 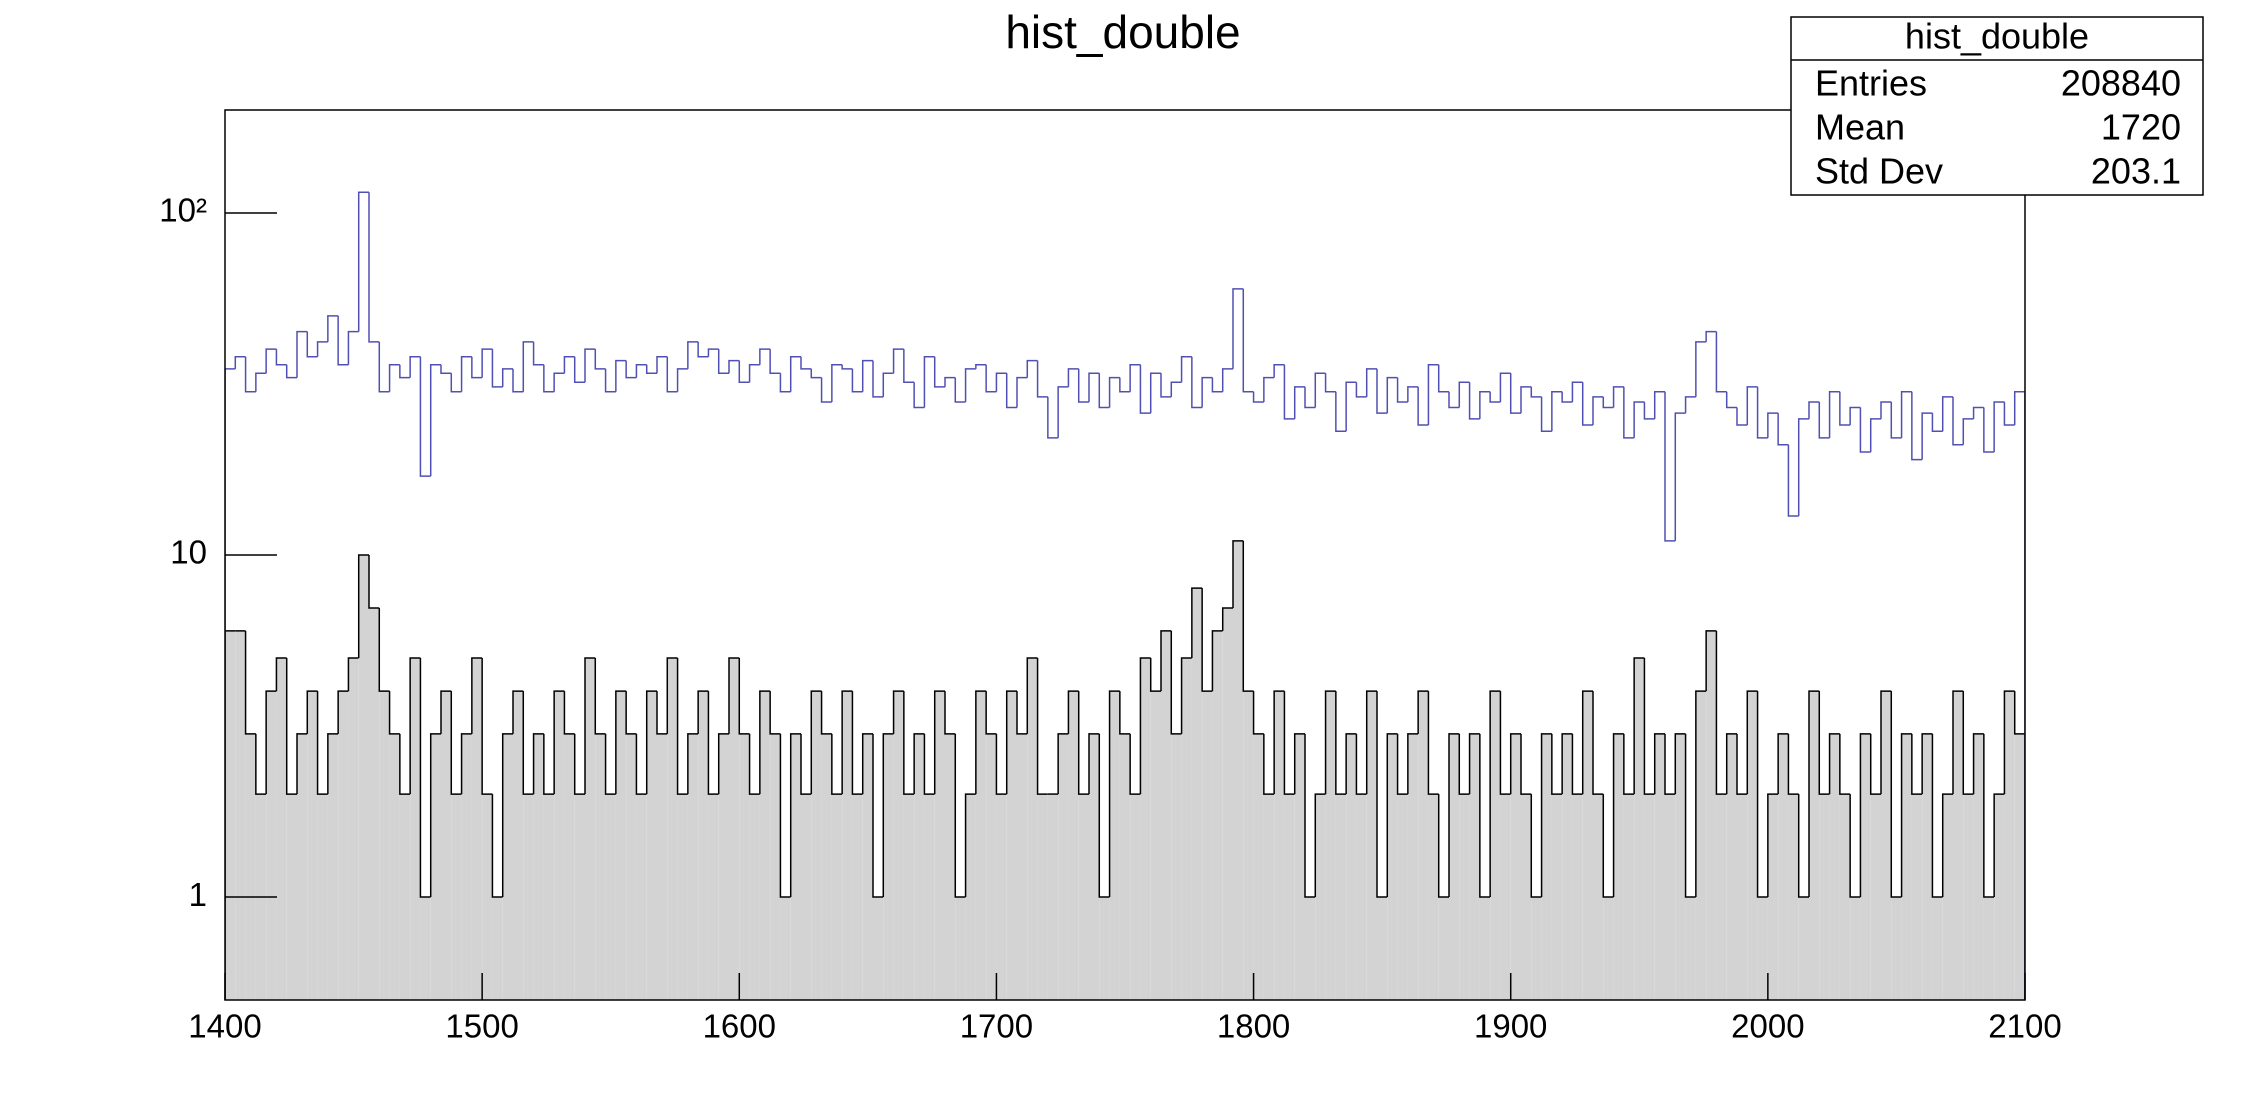 What do you see at coordinates (1253, 1026) in the screenshot?
I see `x-tick-label: 1800` at bounding box center [1253, 1026].